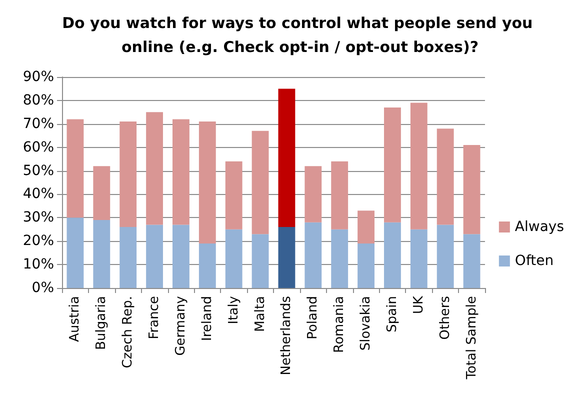  What do you see at coordinates (75, 319) in the screenshot?
I see `x-tick-label: Austria` at bounding box center [75, 319].